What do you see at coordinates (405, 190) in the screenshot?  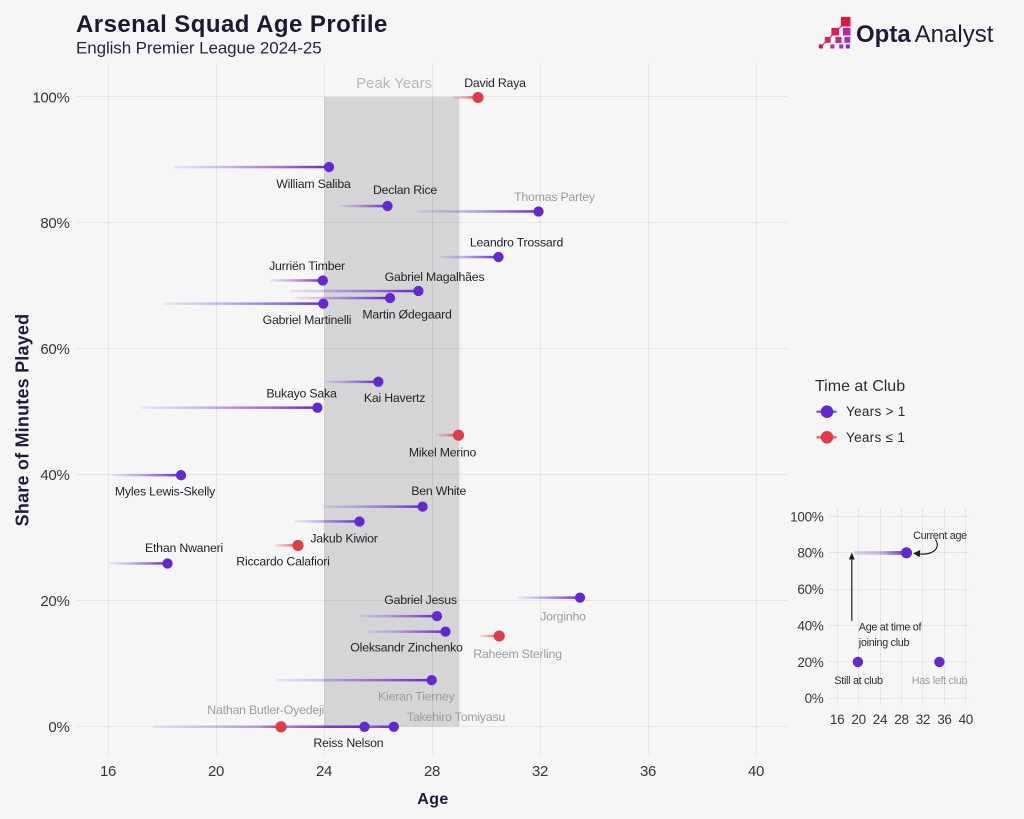 I see `svg-text: Declan Rice` at bounding box center [405, 190].